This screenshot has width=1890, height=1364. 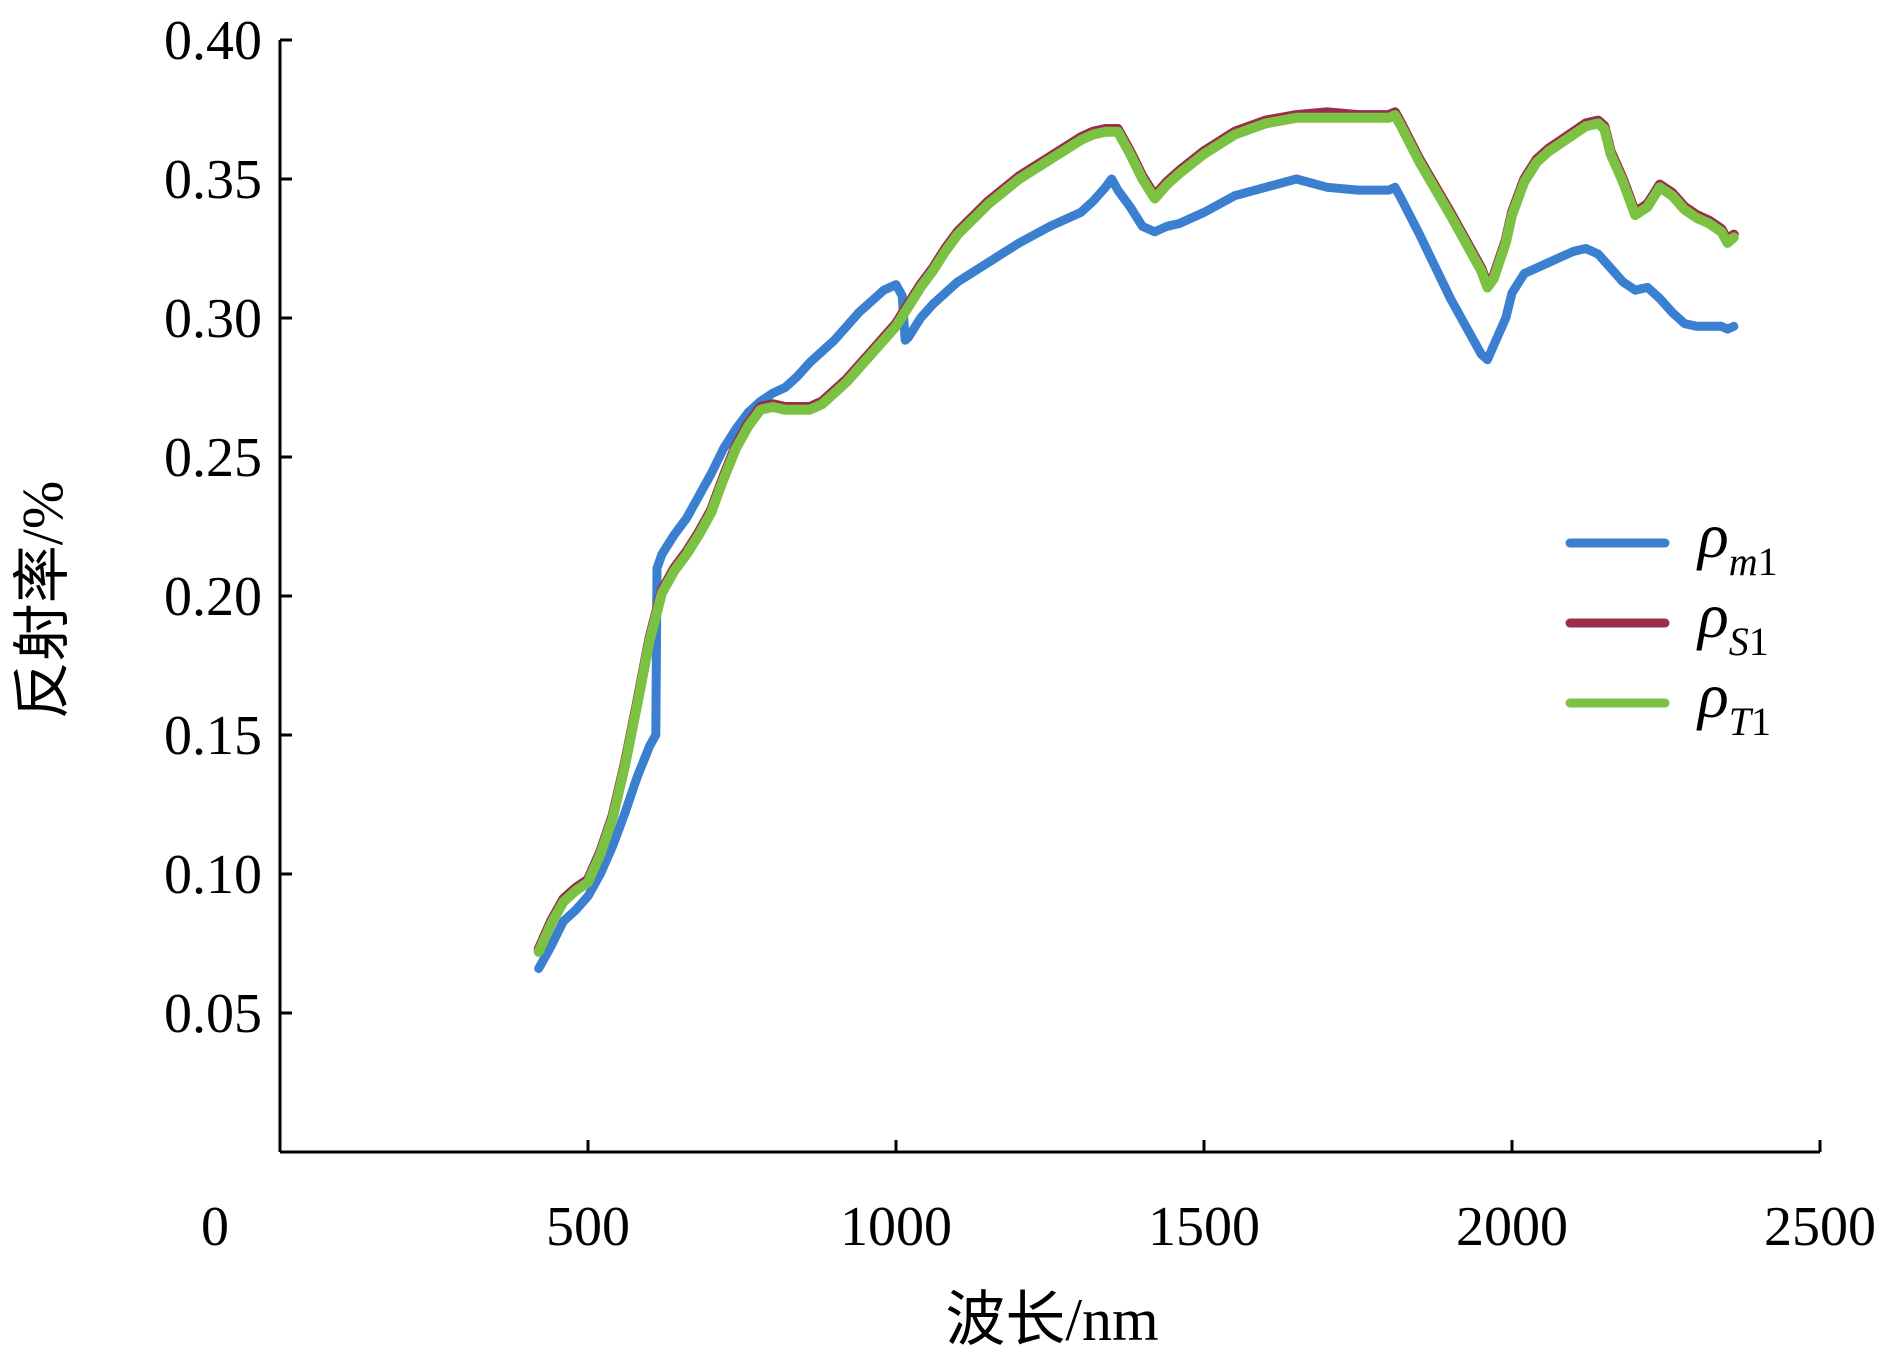 I want to click on x-tick-label: 2500, so click(x=1820, y=1227).